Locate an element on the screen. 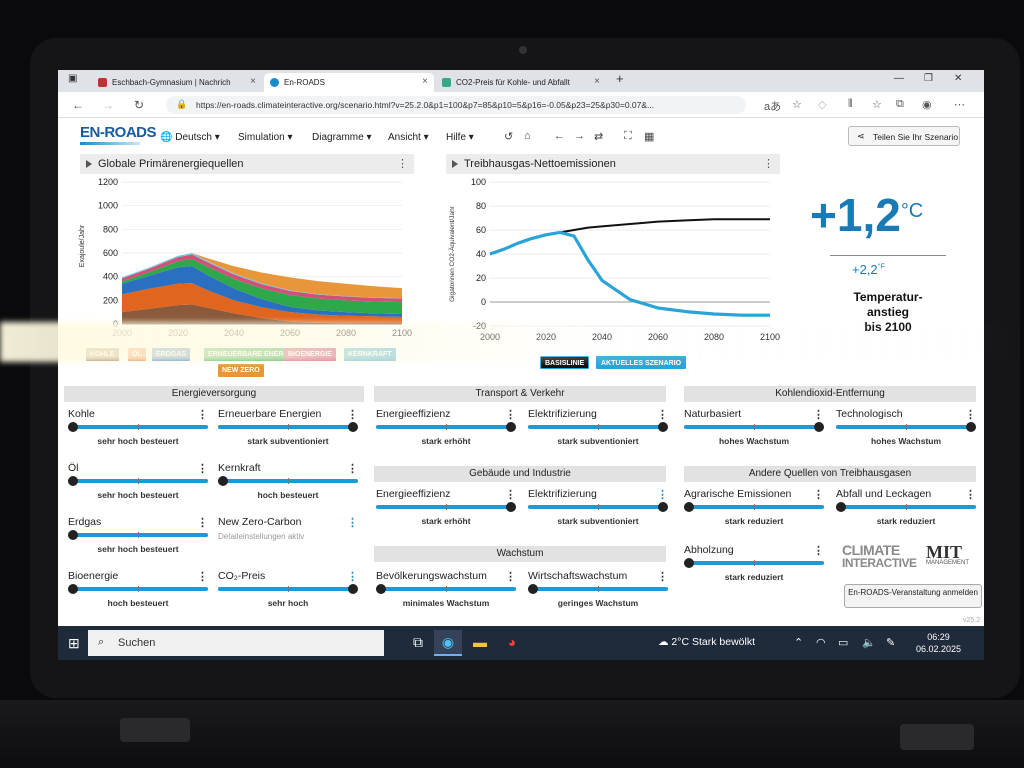  restore-icon: ❐ is located at coordinates (928, 78).